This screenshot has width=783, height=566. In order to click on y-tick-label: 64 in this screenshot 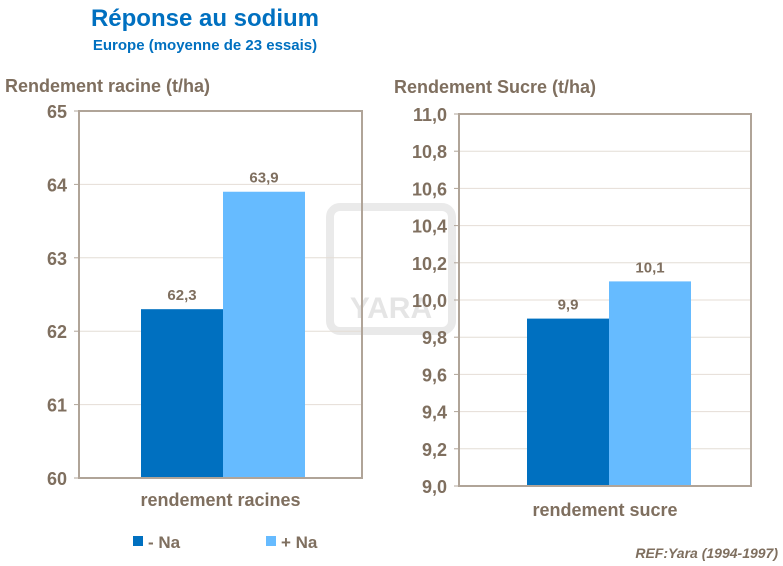, I will do `click(57, 185)`.